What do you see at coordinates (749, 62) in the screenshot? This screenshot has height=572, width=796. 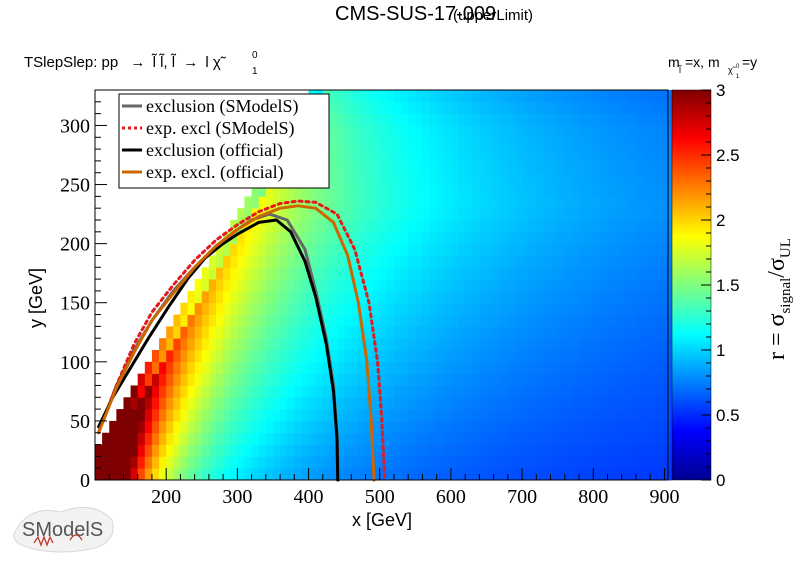 I see `mass-note-right: =y` at bounding box center [749, 62].